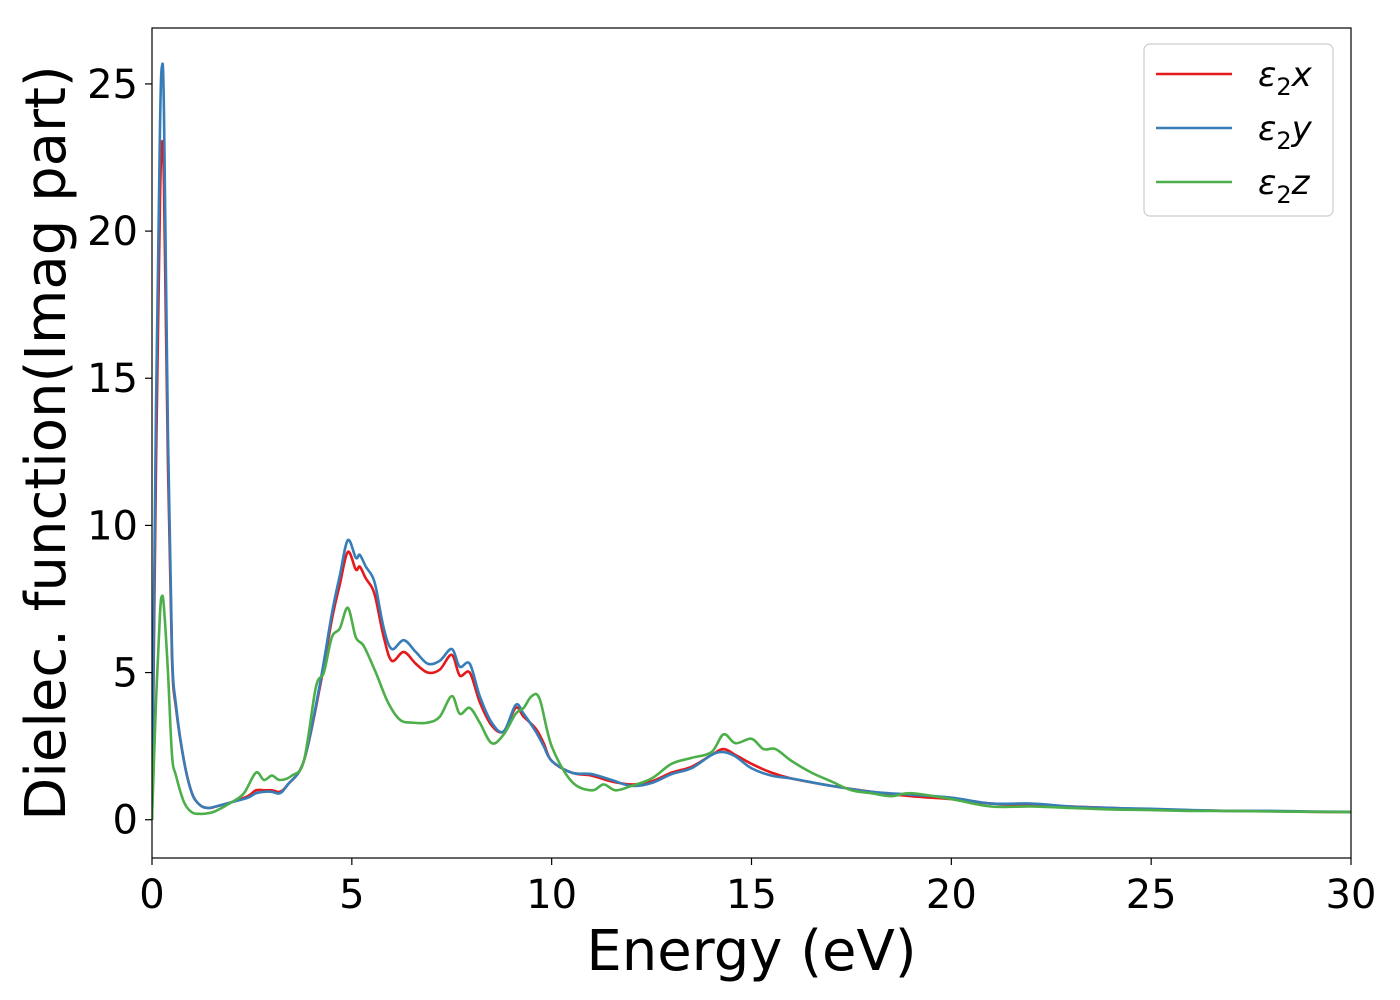 This screenshot has width=1400, height=1000. Describe the element at coordinates (551, 895) in the screenshot. I see `x-tick-label: 10` at that location.